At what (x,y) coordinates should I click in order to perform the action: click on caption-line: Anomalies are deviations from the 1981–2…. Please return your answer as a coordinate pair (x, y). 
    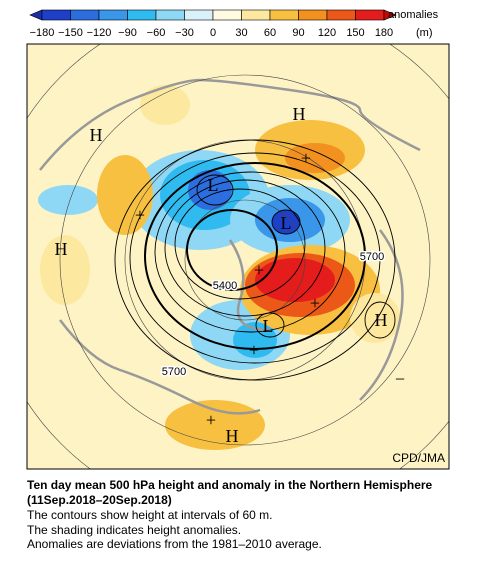
    Looking at the image, I should click on (174, 544).